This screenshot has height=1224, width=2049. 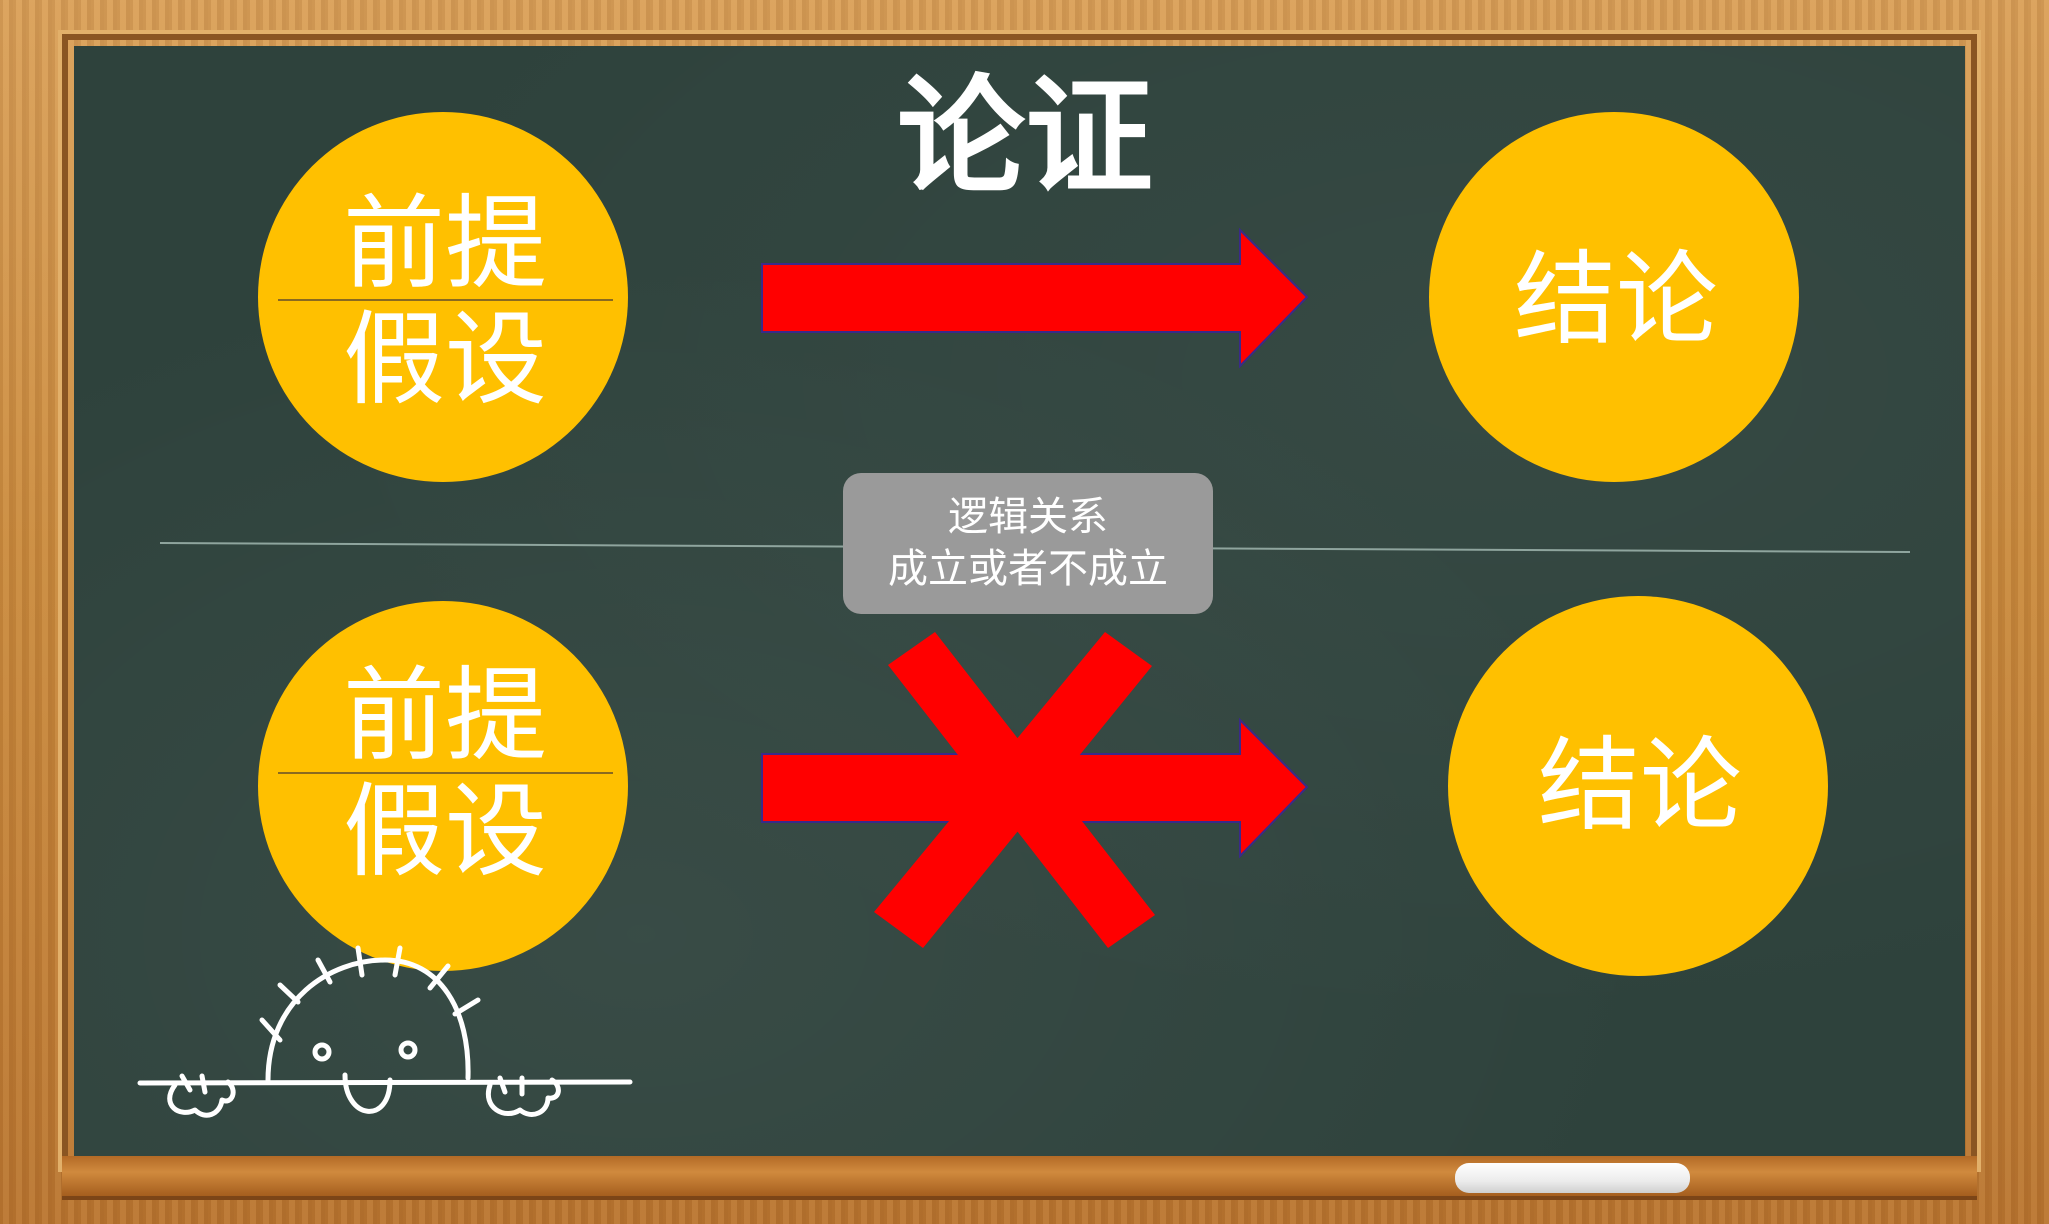 I want to click on premise-label-bottom: 前提, so click(x=445, y=716).